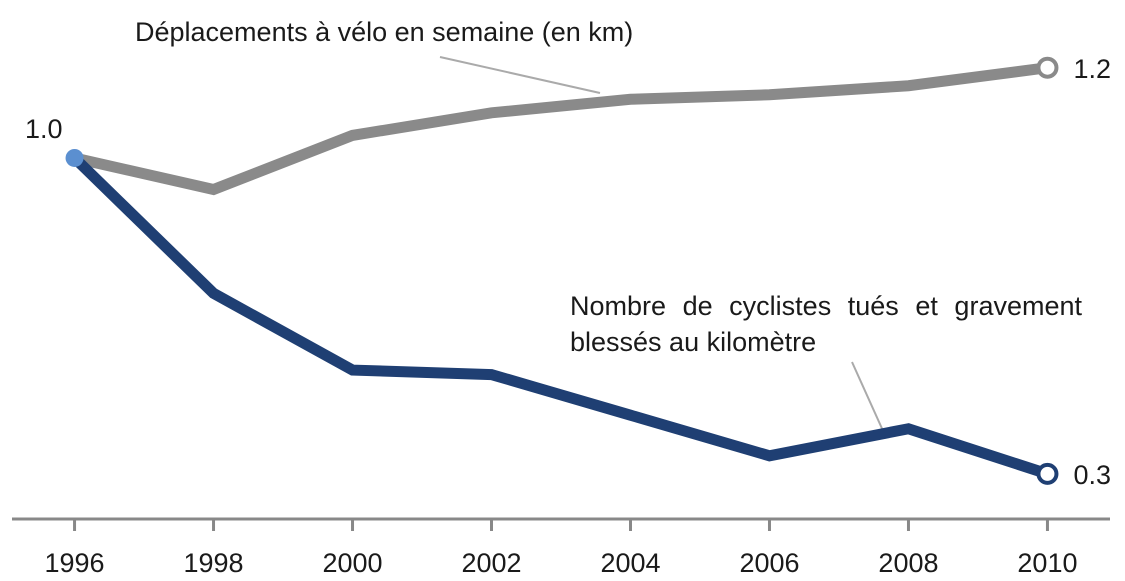  I want to click on series-label: Déplacements à vélo en semaine (en km), so click(384, 32).